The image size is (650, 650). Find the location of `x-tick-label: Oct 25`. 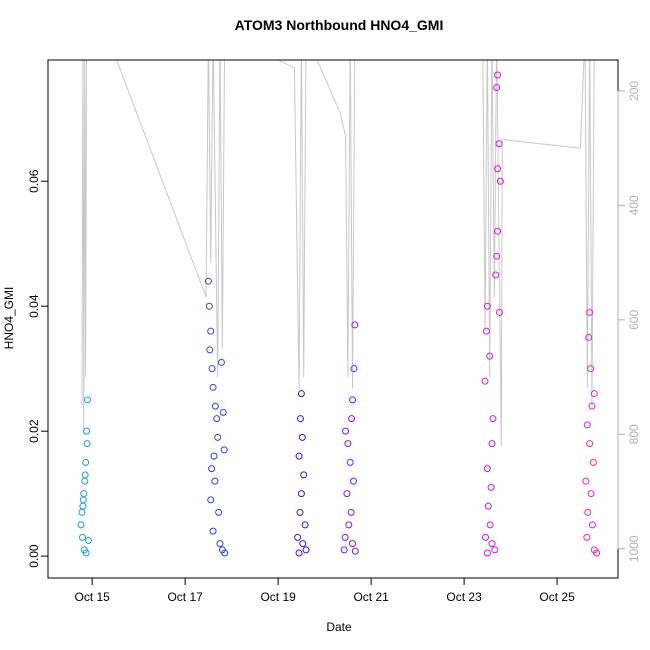

x-tick-label: Oct 25 is located at coordinates (557, 597).